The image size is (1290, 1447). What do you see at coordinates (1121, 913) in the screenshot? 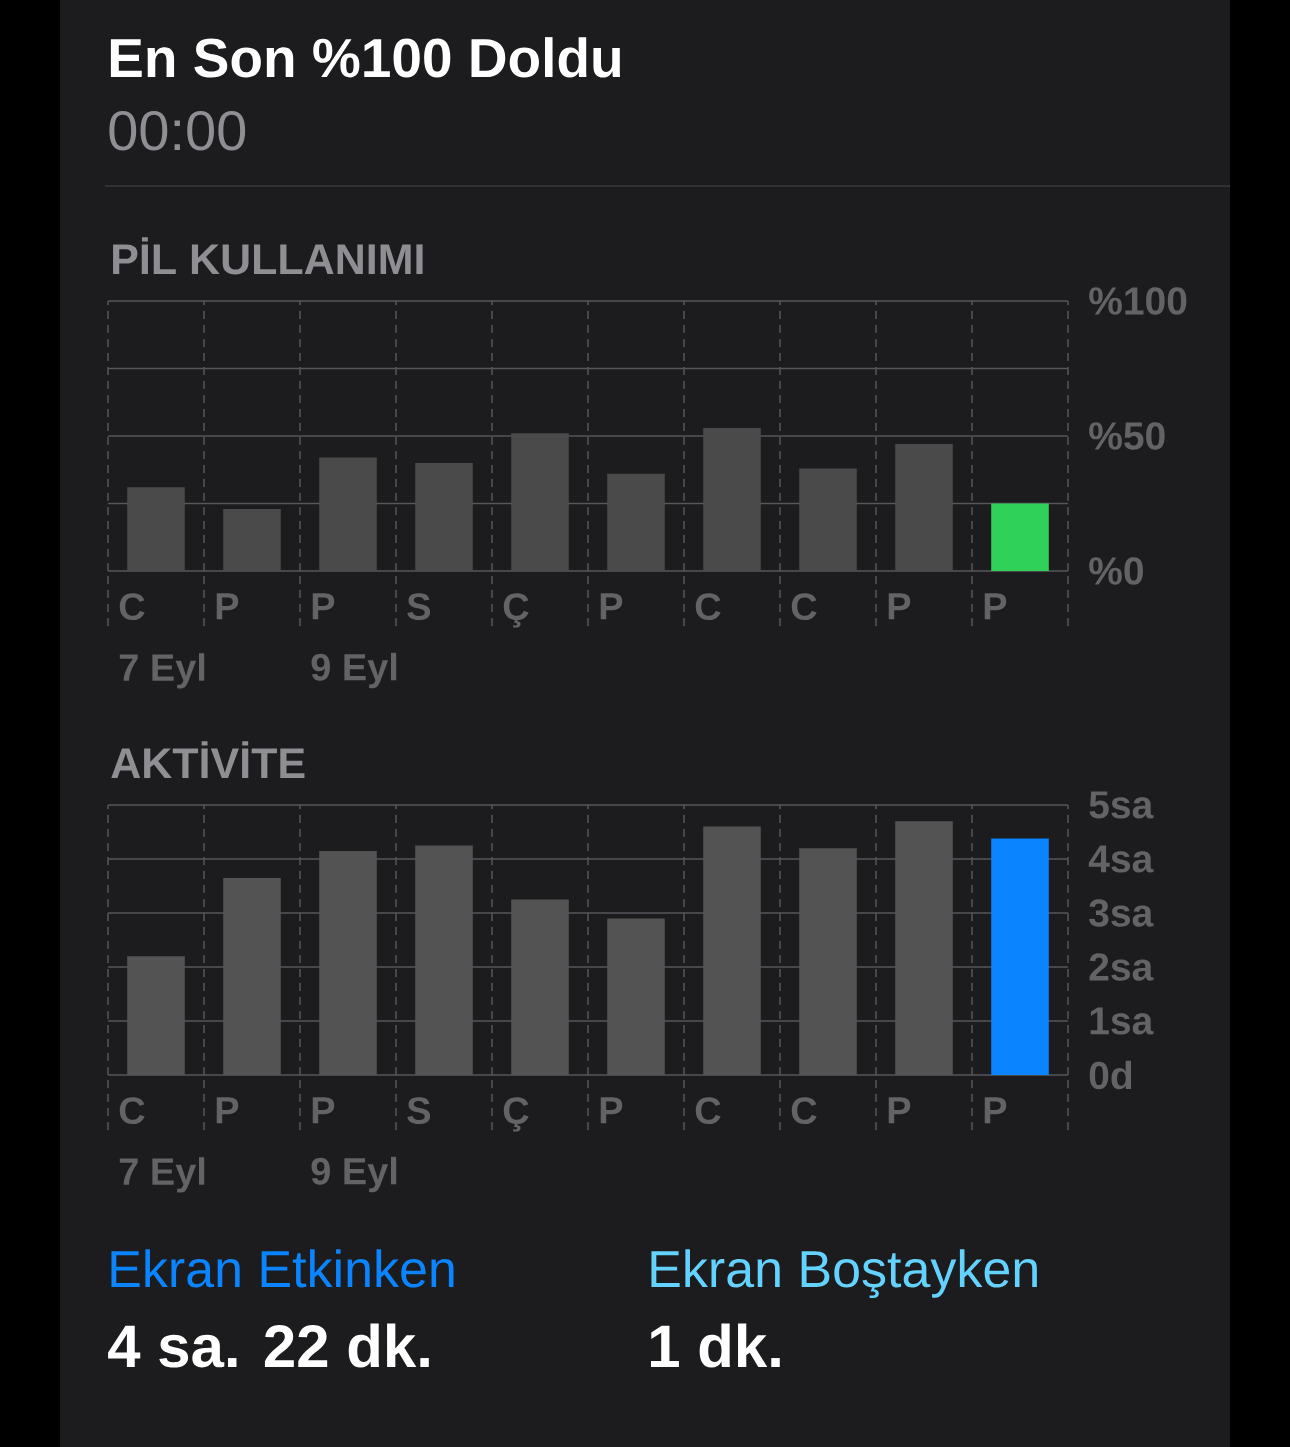
I see `y-tick-label: 3sa` at bounding box center [1121, 913].